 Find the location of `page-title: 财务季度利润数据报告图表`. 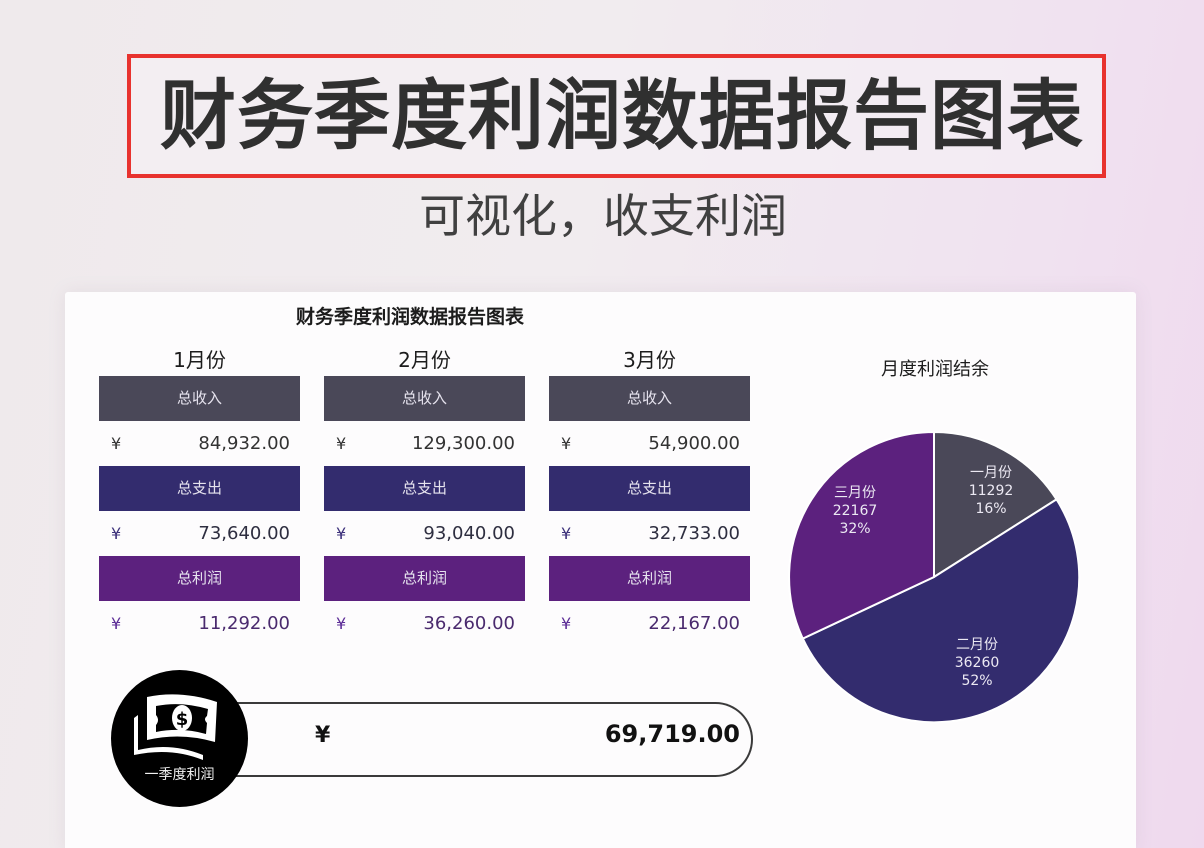

page-title: 财务季度利润数据报告图表 is located at coordinates (622, 115).